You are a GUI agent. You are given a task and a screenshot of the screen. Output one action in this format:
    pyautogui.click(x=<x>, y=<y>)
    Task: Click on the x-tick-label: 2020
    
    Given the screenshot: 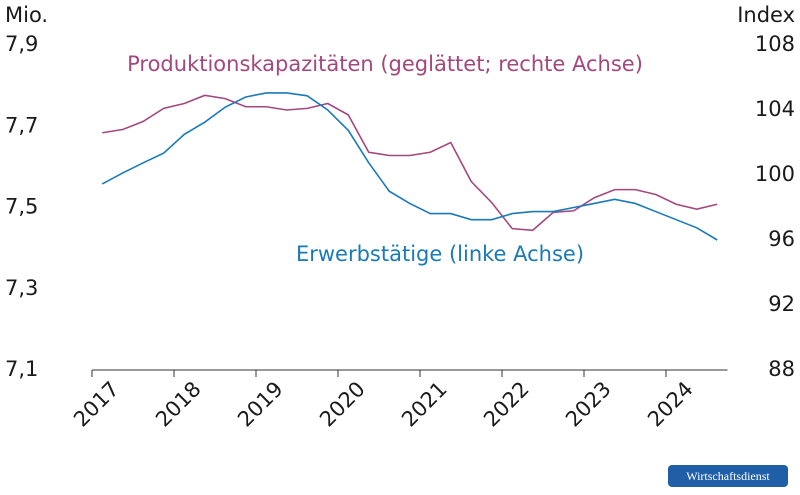 What is the action you would take?
    pyautogui.click(x=342, y=404)
    